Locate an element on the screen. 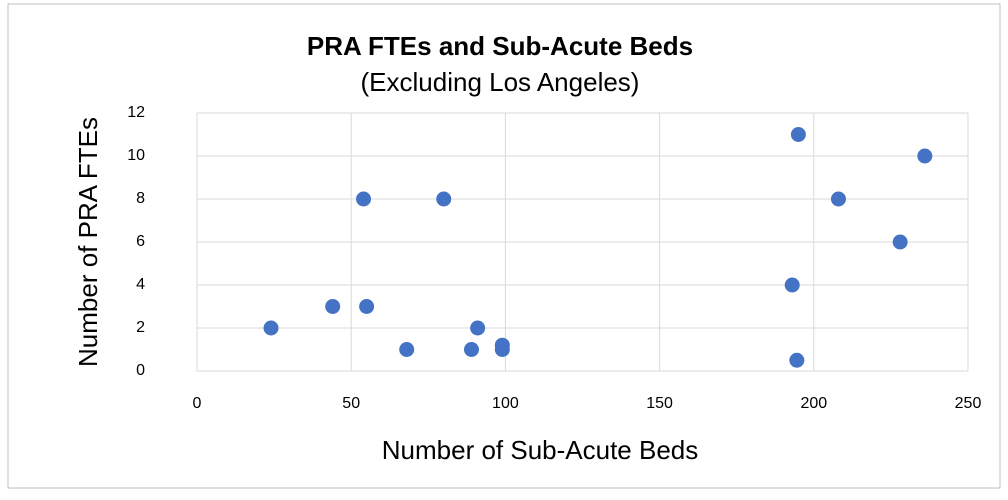 The height and width of the screenshot is (500, 1008). x-tick-label: 0 is located at coordinates (197, 403).